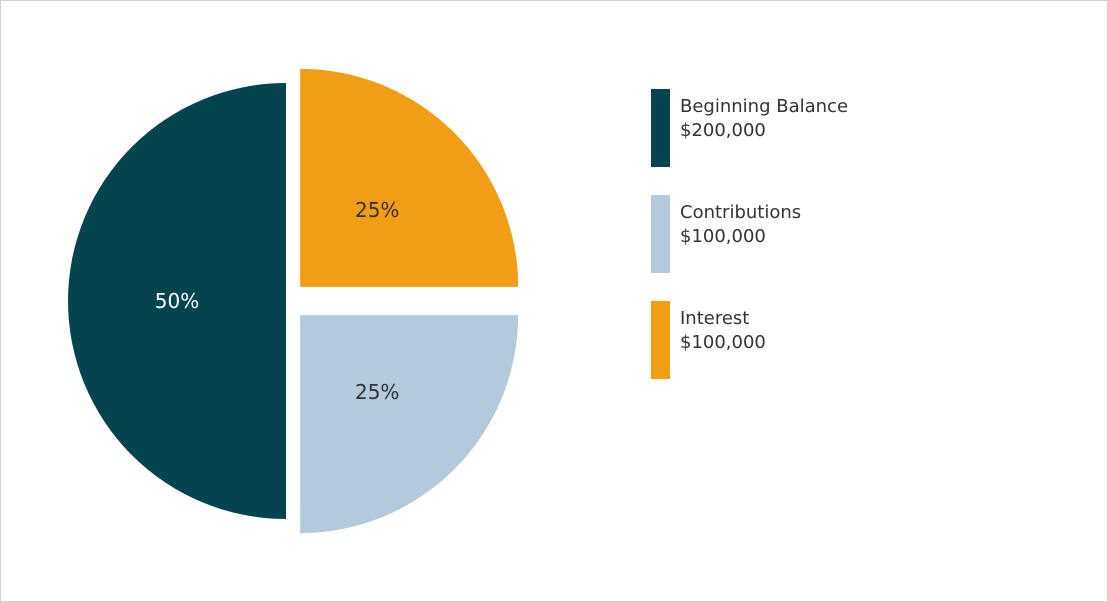 This screenshot has height=602, width=1108. I want to click on legend-swatch-interest, so click(660, 340).